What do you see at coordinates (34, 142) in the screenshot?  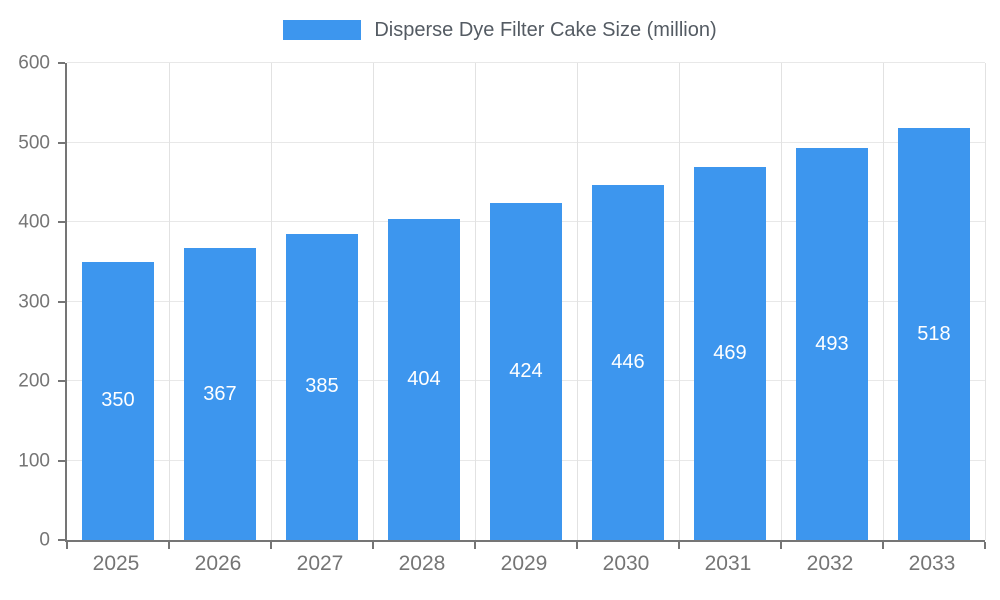 I see `y-tick-label: 500` at bounding box center [34, 142].